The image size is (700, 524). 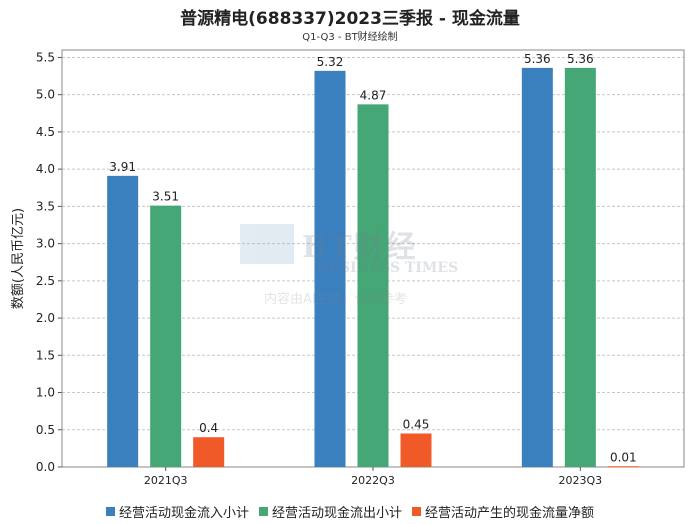 I want to click on y-tick-label: 3.0, so click(x=45, y=244).